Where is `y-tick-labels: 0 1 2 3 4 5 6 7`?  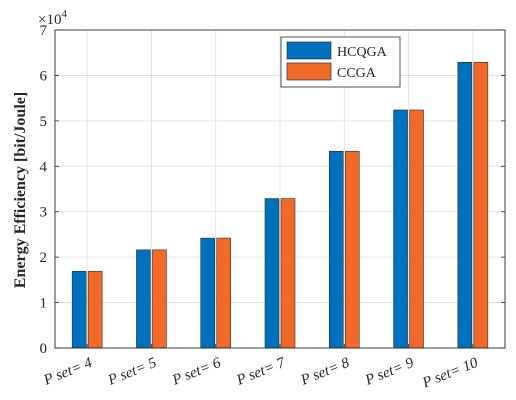
y-tick-labels: 0 1 2 3 4 5 6 7 is located at coordinates (44, 190).